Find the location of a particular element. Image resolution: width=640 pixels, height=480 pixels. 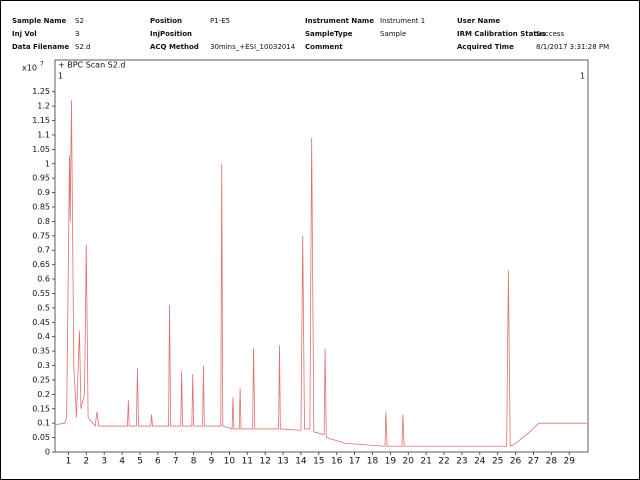

x-tick-label: 16 is located at coordinates (337, 462).